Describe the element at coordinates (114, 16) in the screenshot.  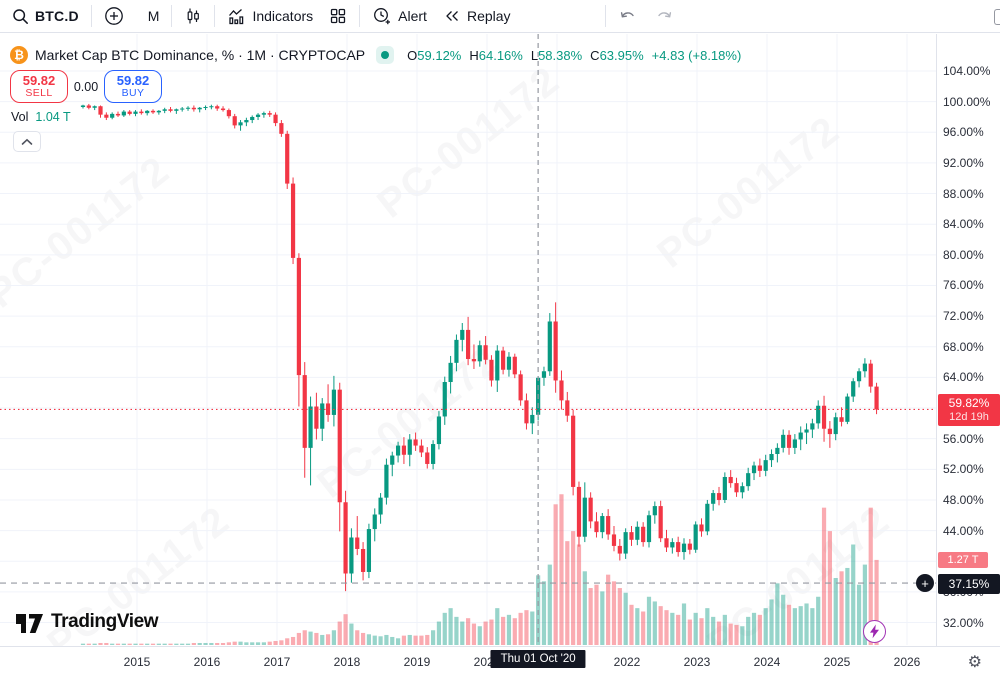
I see `compare-add-button` at that location.